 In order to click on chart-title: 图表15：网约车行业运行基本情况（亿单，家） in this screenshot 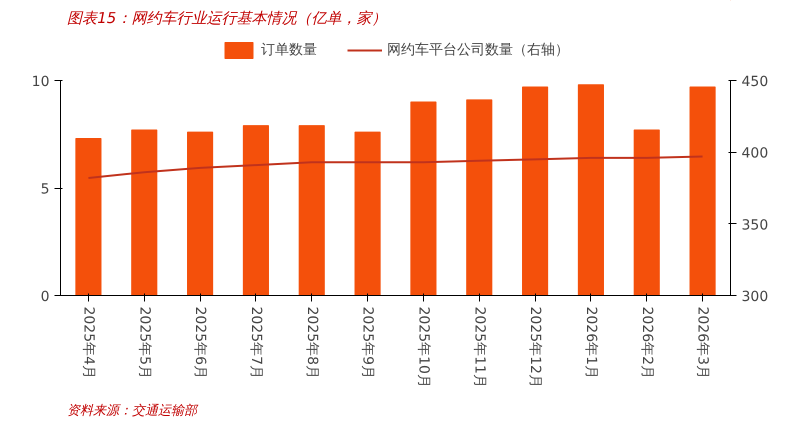, I will do `click(226, 18)`.